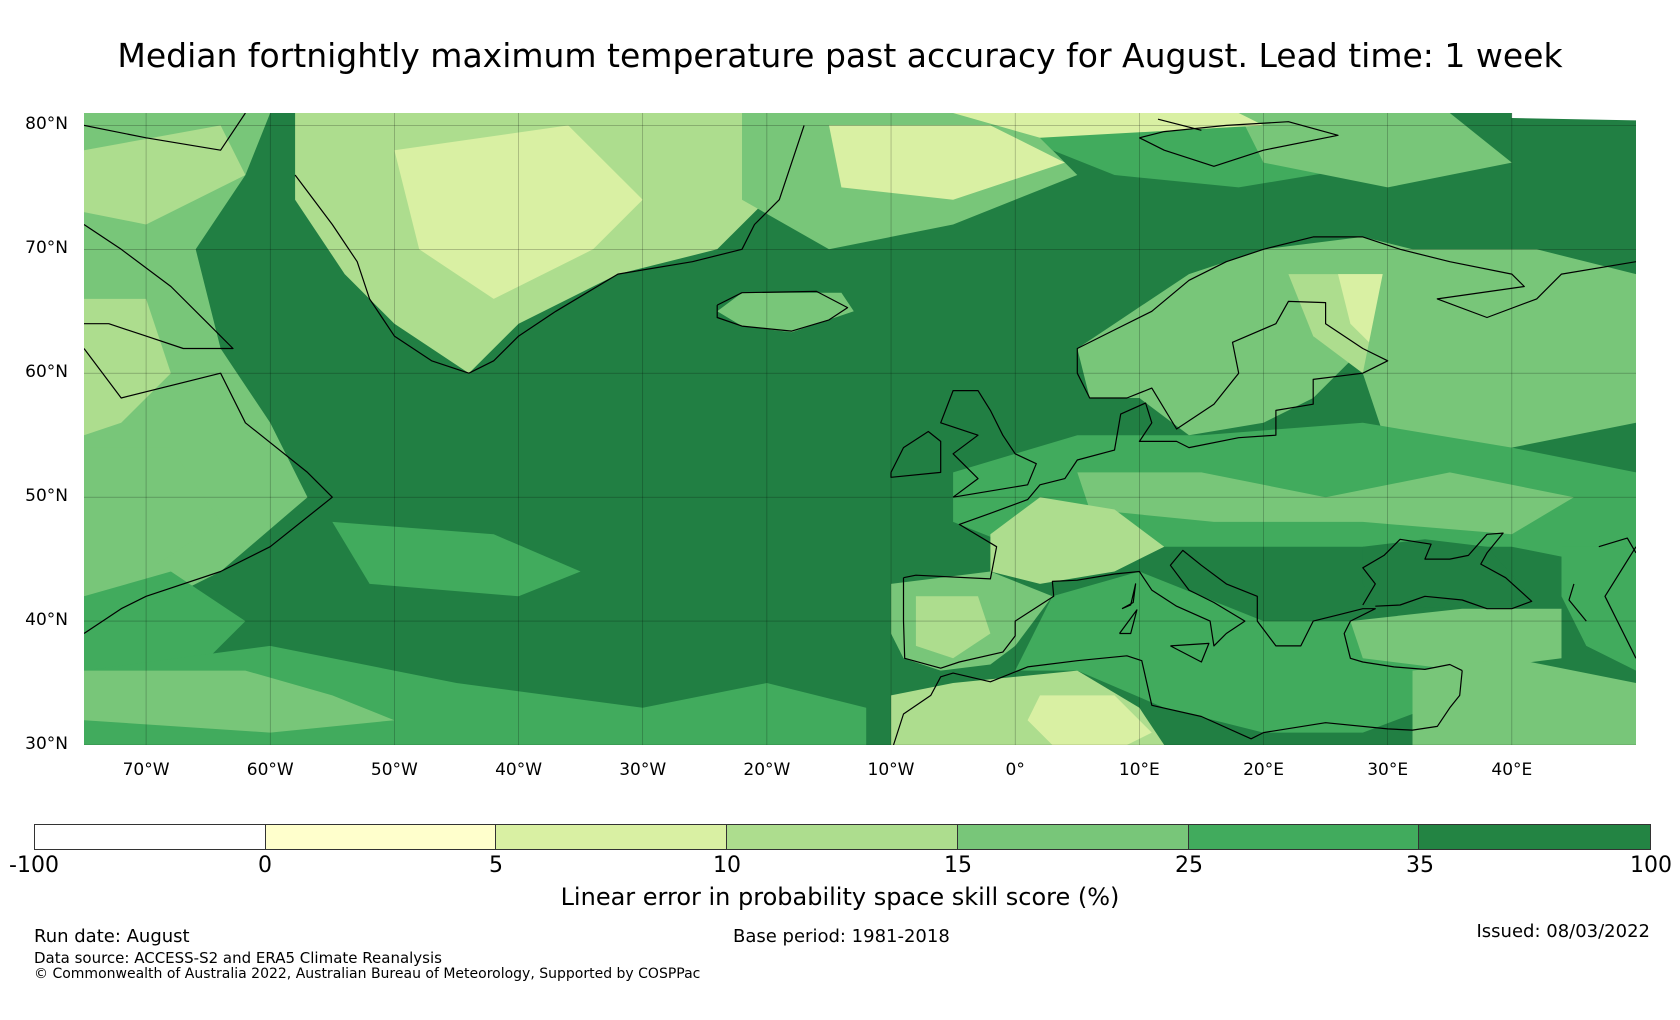 The width and height of the screenshot is (1680, 1020). I want to click on region-europe-central-light, so click(1325, 503).